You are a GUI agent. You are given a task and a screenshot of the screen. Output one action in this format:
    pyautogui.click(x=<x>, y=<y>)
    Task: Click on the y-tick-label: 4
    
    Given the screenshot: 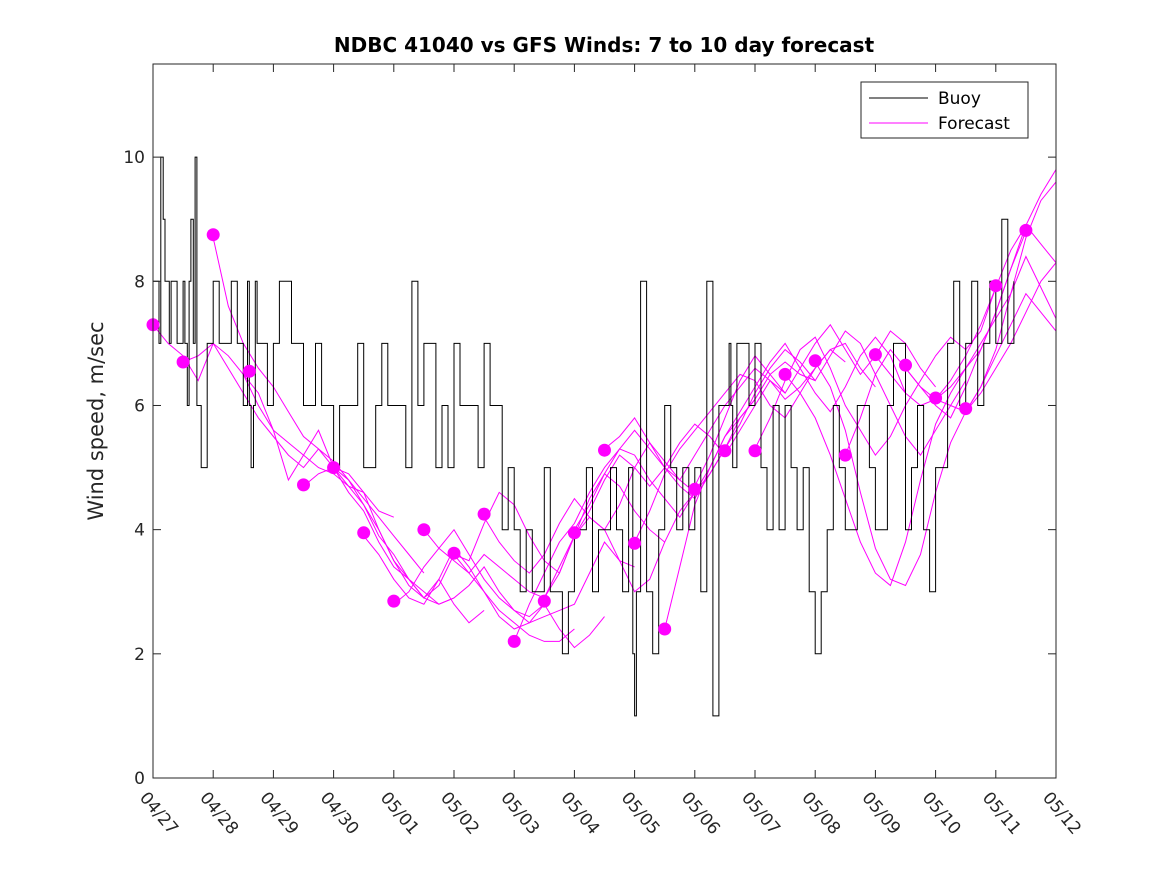 What is the action you would take?
    pyautogui.click(x=139, y=531)
    